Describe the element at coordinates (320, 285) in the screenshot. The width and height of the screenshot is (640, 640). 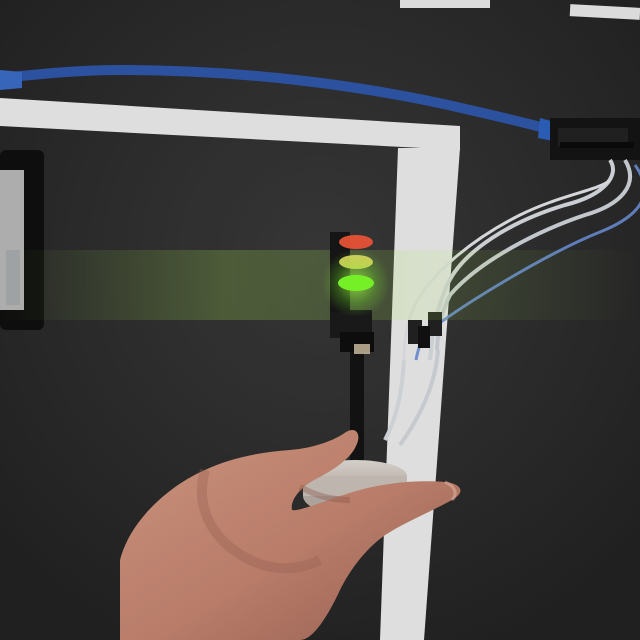
I see `green-light-glow` at that location.